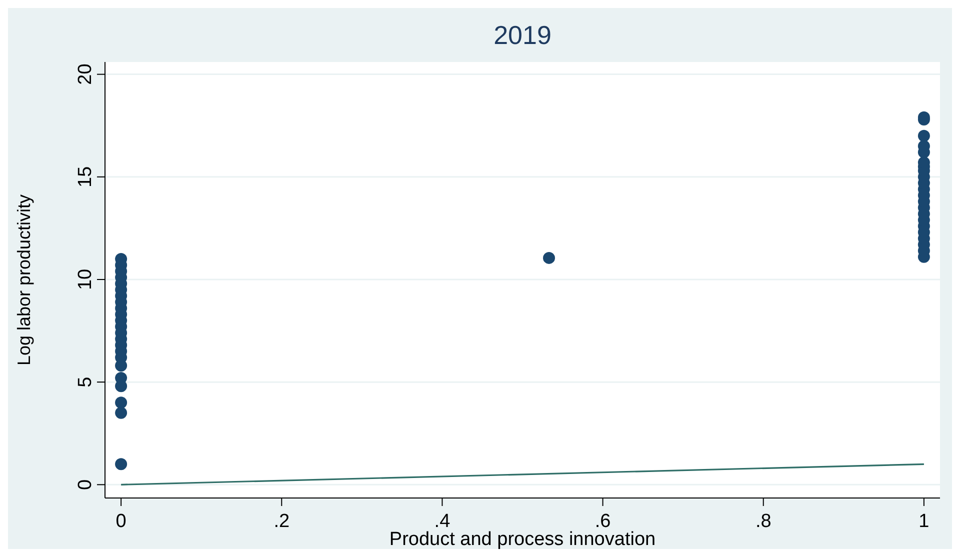 Image resolution: width=960 pixels, height=557 pixels. What do you see at coordinates (85, 484) in the screenshot?
I see `y-tick-label: 0` at bounding box center [85, 484].